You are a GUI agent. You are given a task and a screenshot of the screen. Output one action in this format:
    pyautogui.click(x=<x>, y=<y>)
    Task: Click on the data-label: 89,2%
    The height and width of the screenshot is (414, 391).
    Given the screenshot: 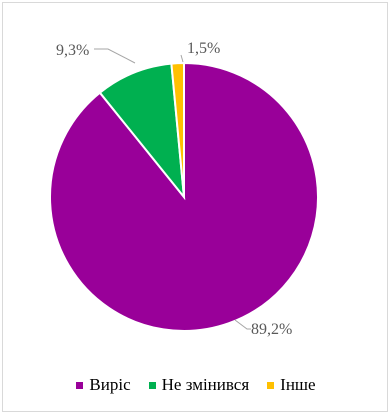 What is the action you would take?
    pyautogui.click(x=271, y=329)
    